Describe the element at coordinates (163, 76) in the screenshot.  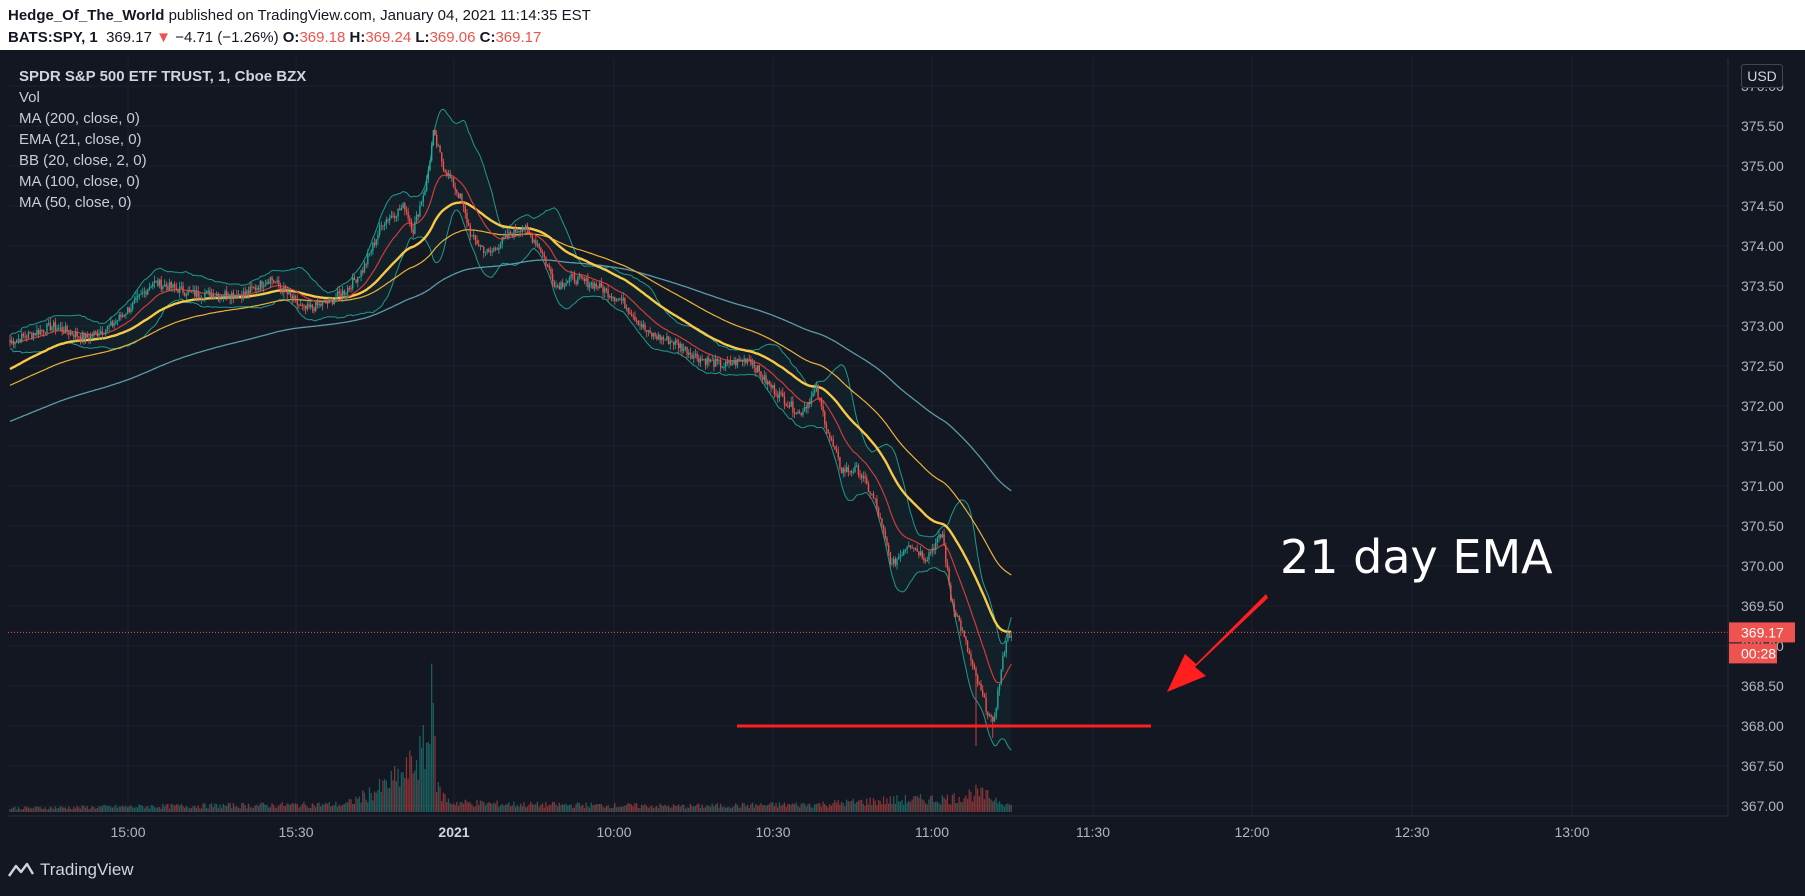
I see `legend-title: SPDR S&P 500 ETF TRUST, 1, Cboe BZX` at that location.